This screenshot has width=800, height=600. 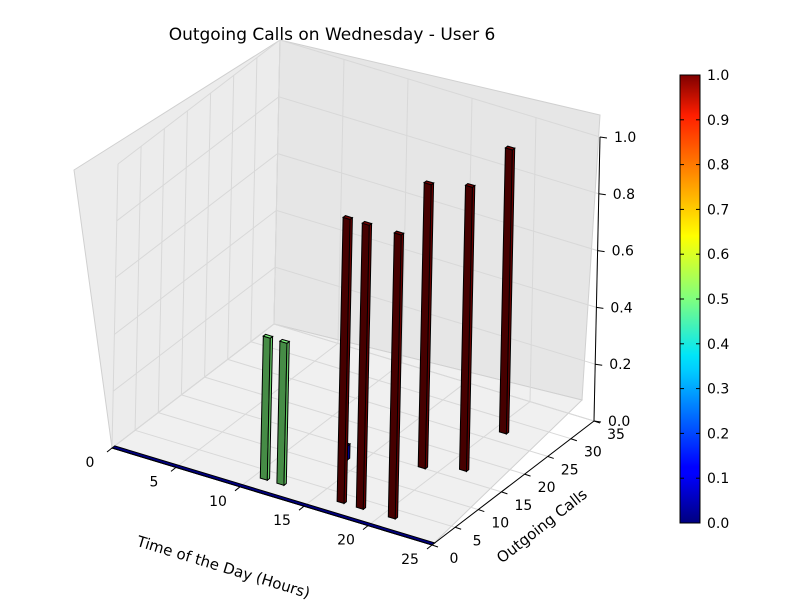 What do you see at coordinates (718, 524) in the screenshot?
I see `colorbar-tick-label: 0.0` at bounding box center [718, 524].